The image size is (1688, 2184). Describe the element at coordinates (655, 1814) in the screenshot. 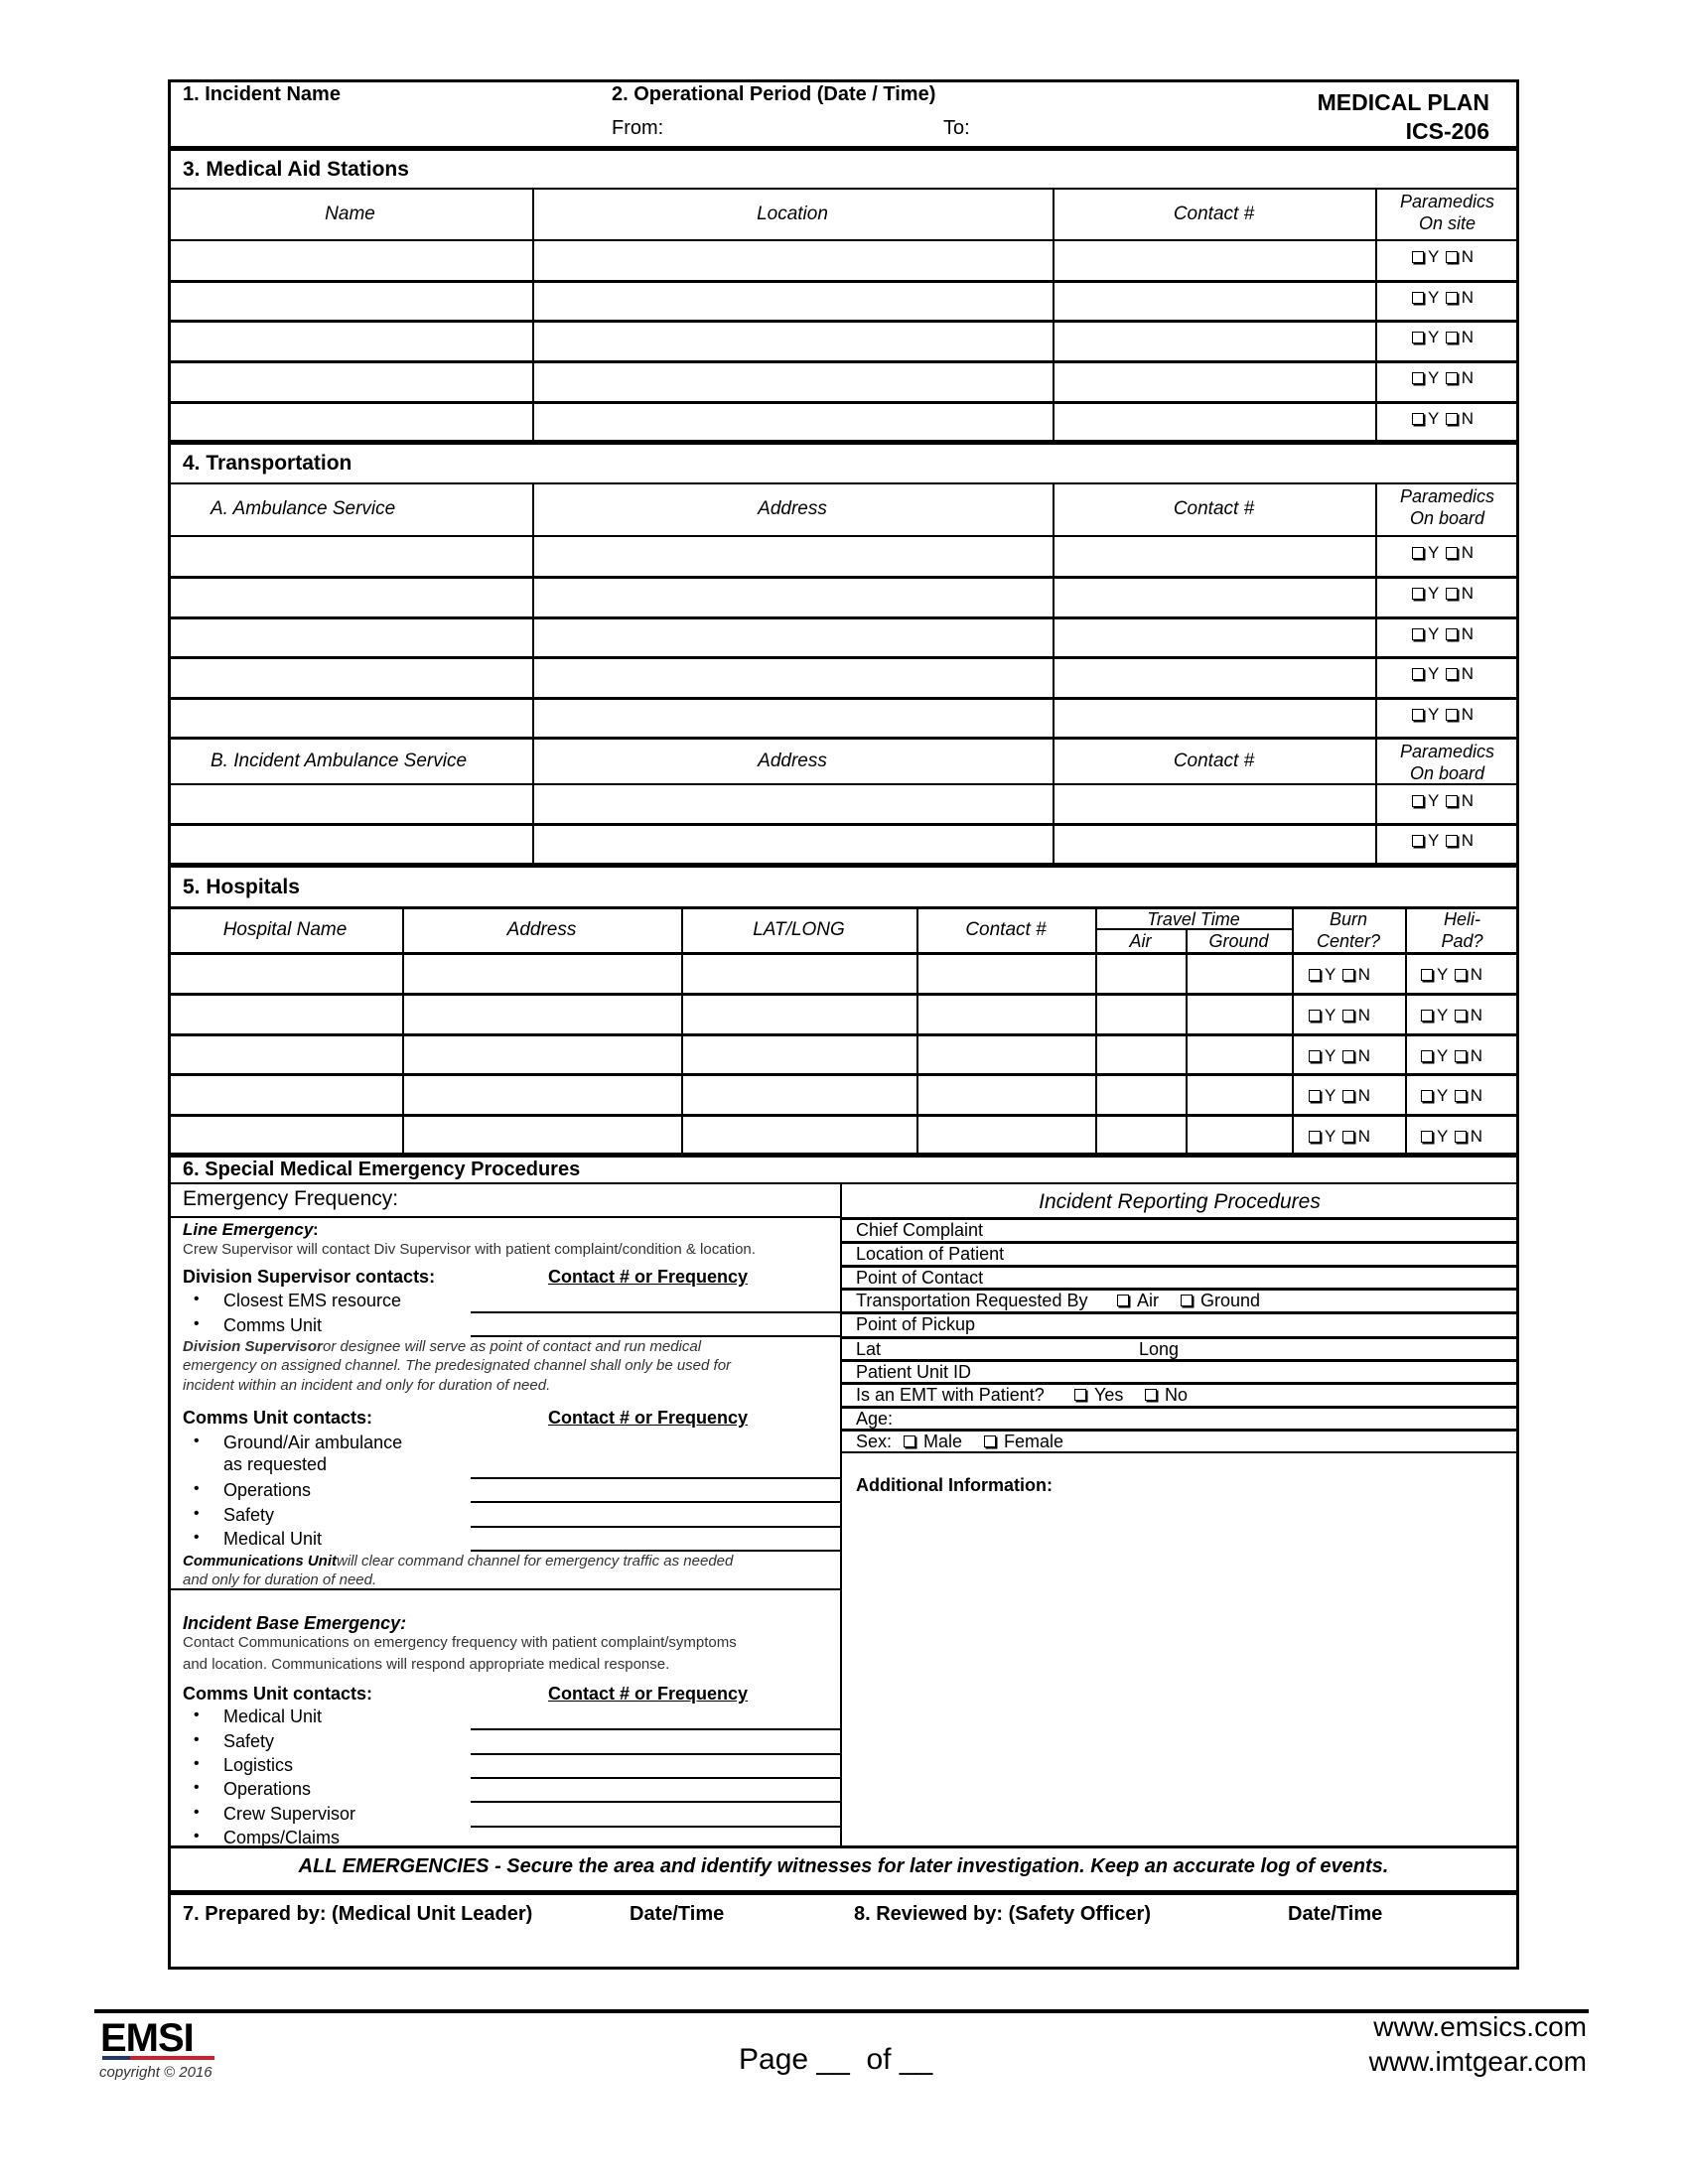

I see `crew-supervisor-base-contact-field` at that location.